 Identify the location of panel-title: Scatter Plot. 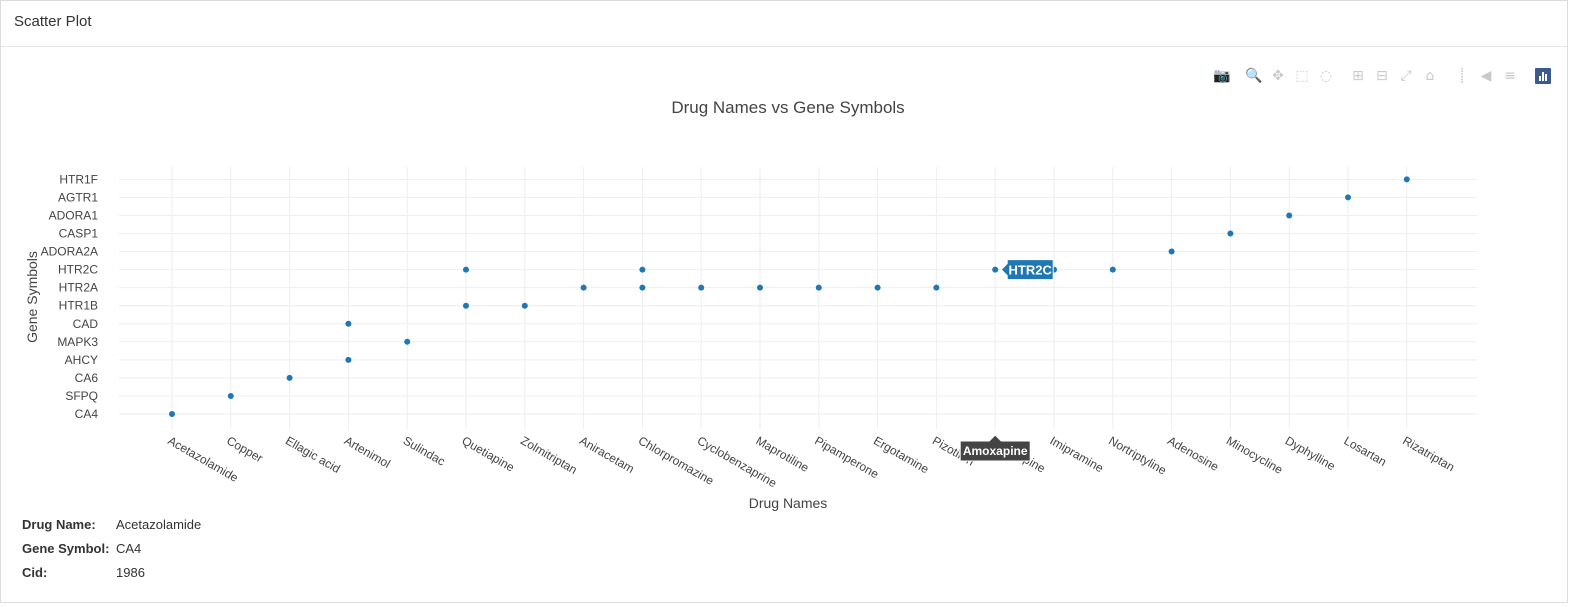
(53, 21).